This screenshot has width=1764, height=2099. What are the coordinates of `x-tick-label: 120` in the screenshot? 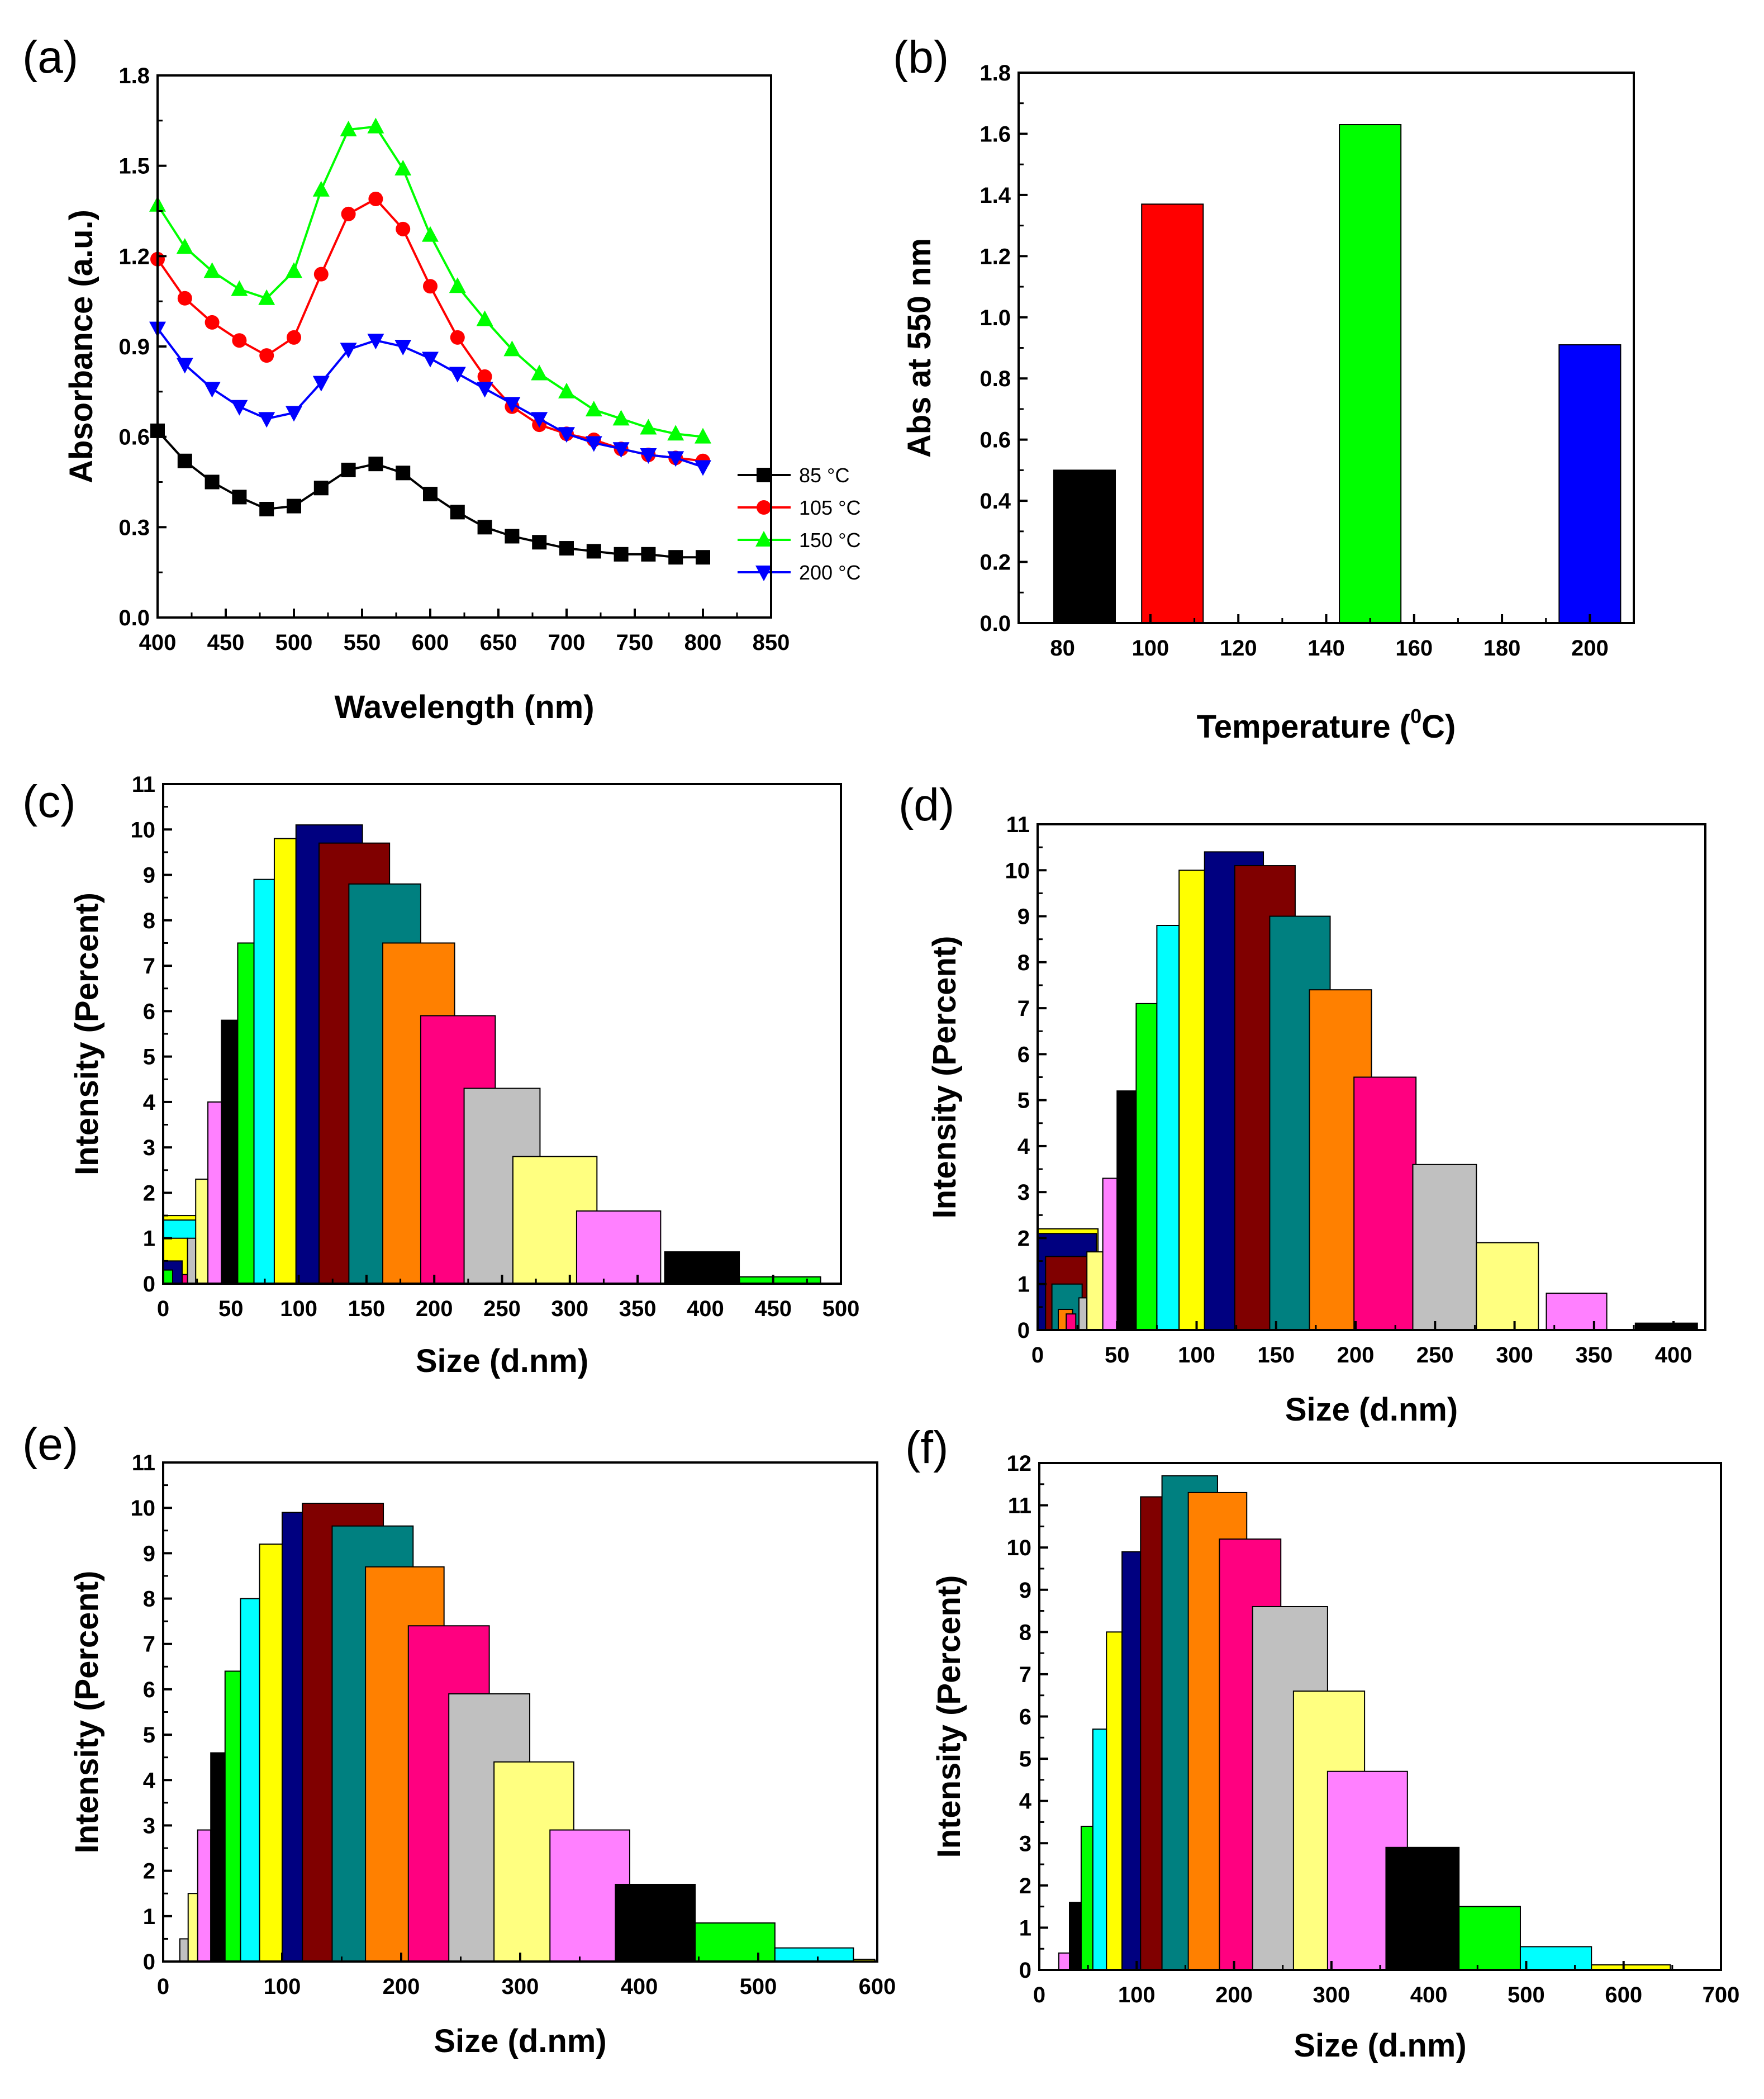 It's located at (1238, 648).